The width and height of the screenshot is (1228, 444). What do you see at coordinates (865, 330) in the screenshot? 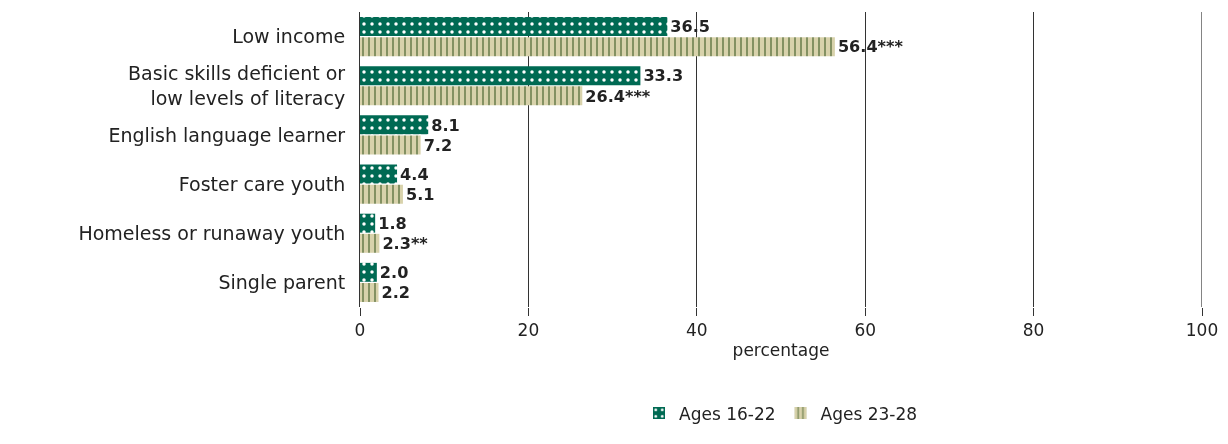
I see `x-tick-label: 60` at bounding box center [865, 330].